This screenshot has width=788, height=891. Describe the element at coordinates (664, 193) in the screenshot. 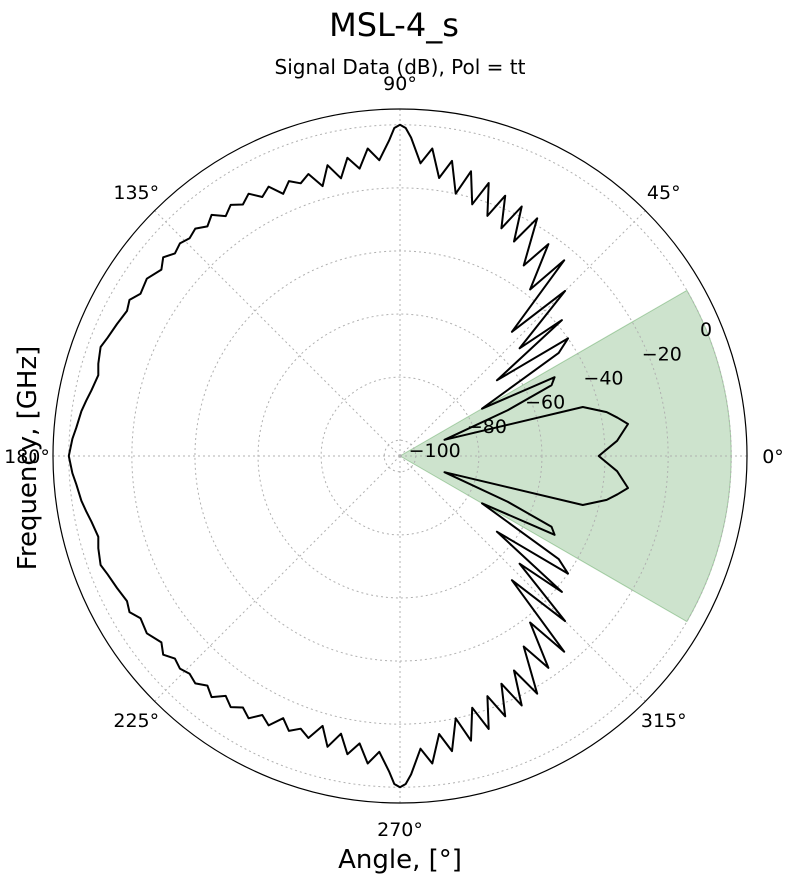

I see `theta-tick-label: 45°` at that location.